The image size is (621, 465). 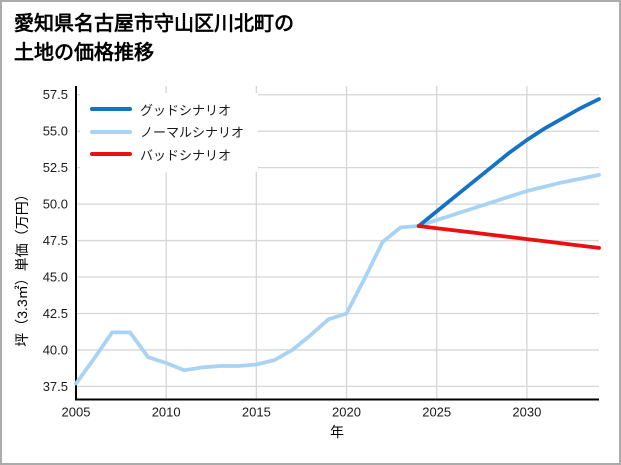 I want to click on y-tick-label: 55.0, so click(x=55, y=131).